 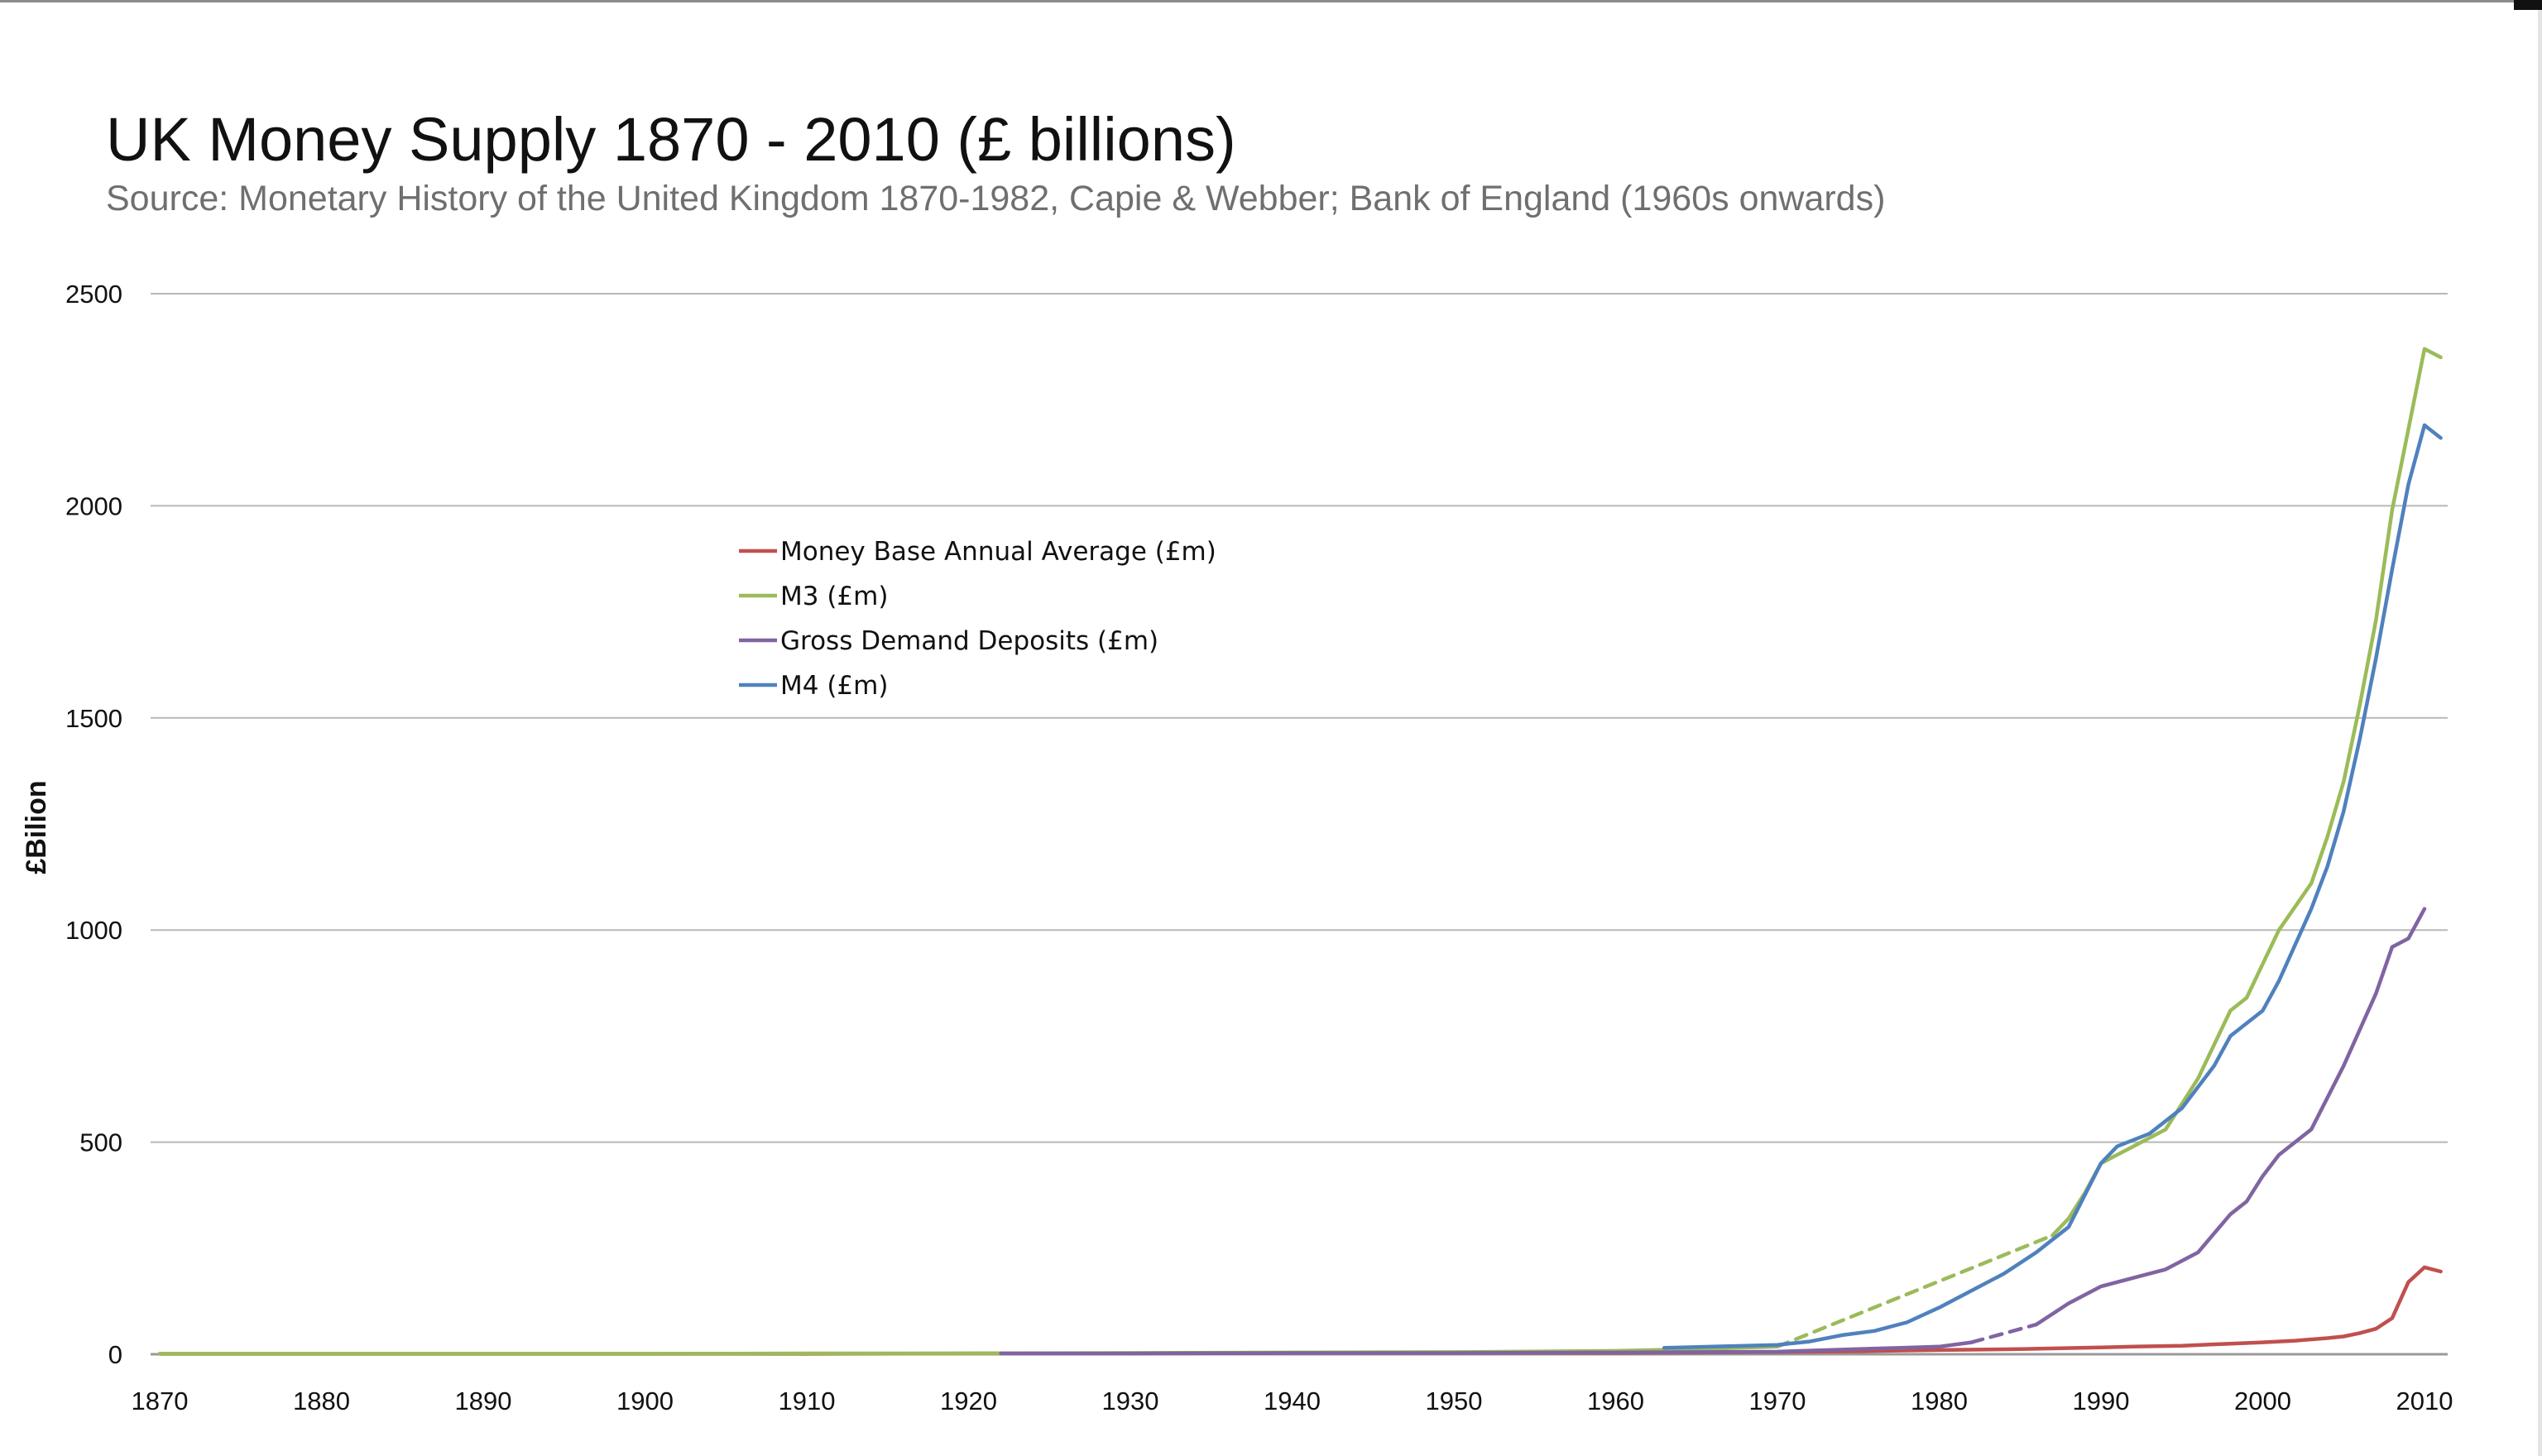 I want to click on x-tick-label: 1950, so click(x=1454, y=1401).